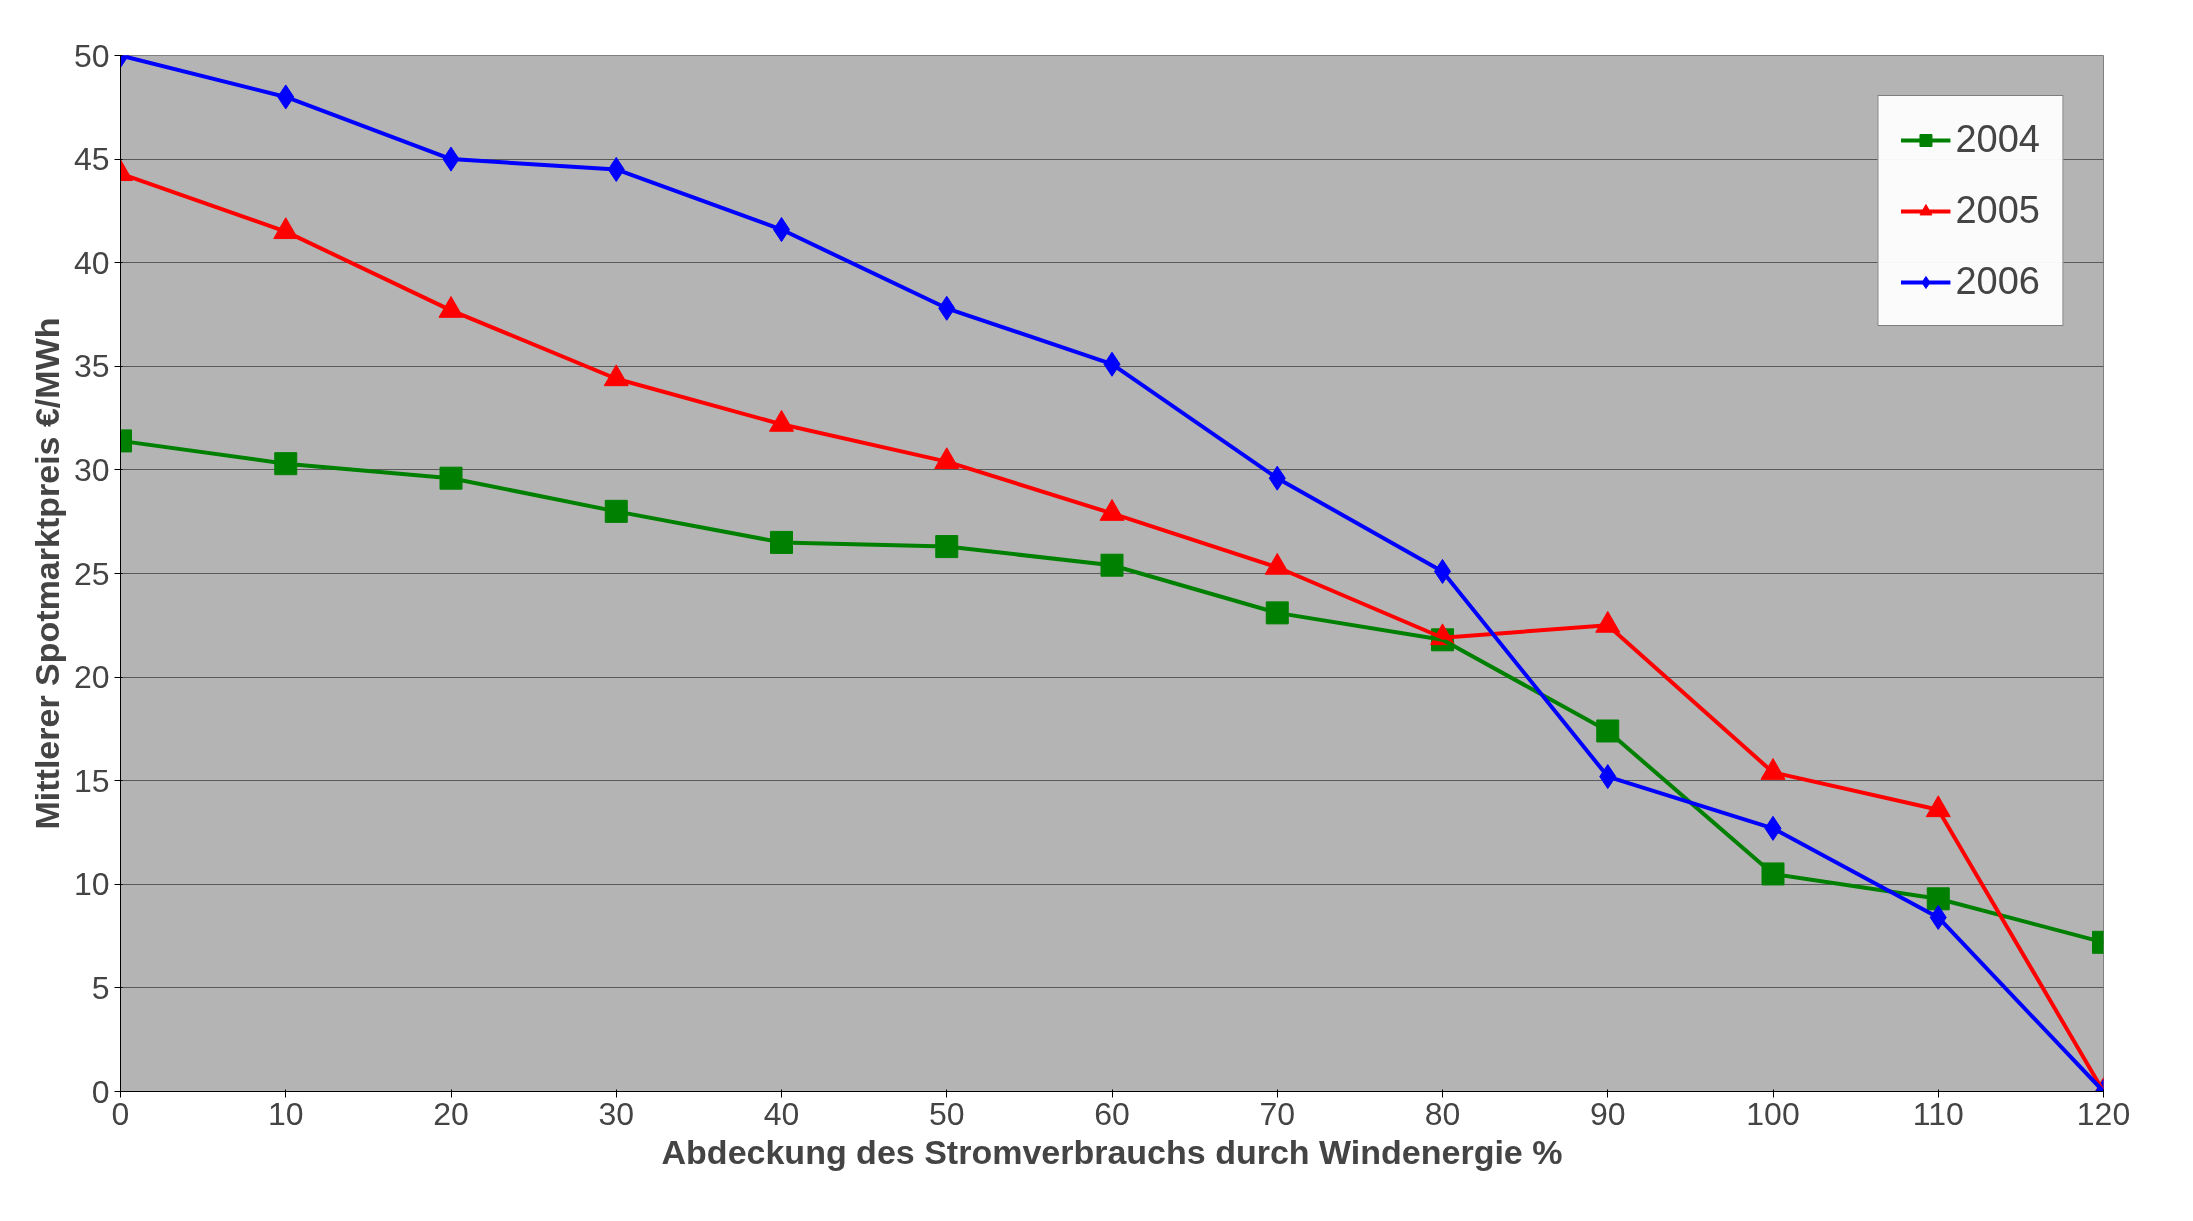 The image size is (2193, 1221). I want to click on x-tick-label: 70, so click(1277, 1113).